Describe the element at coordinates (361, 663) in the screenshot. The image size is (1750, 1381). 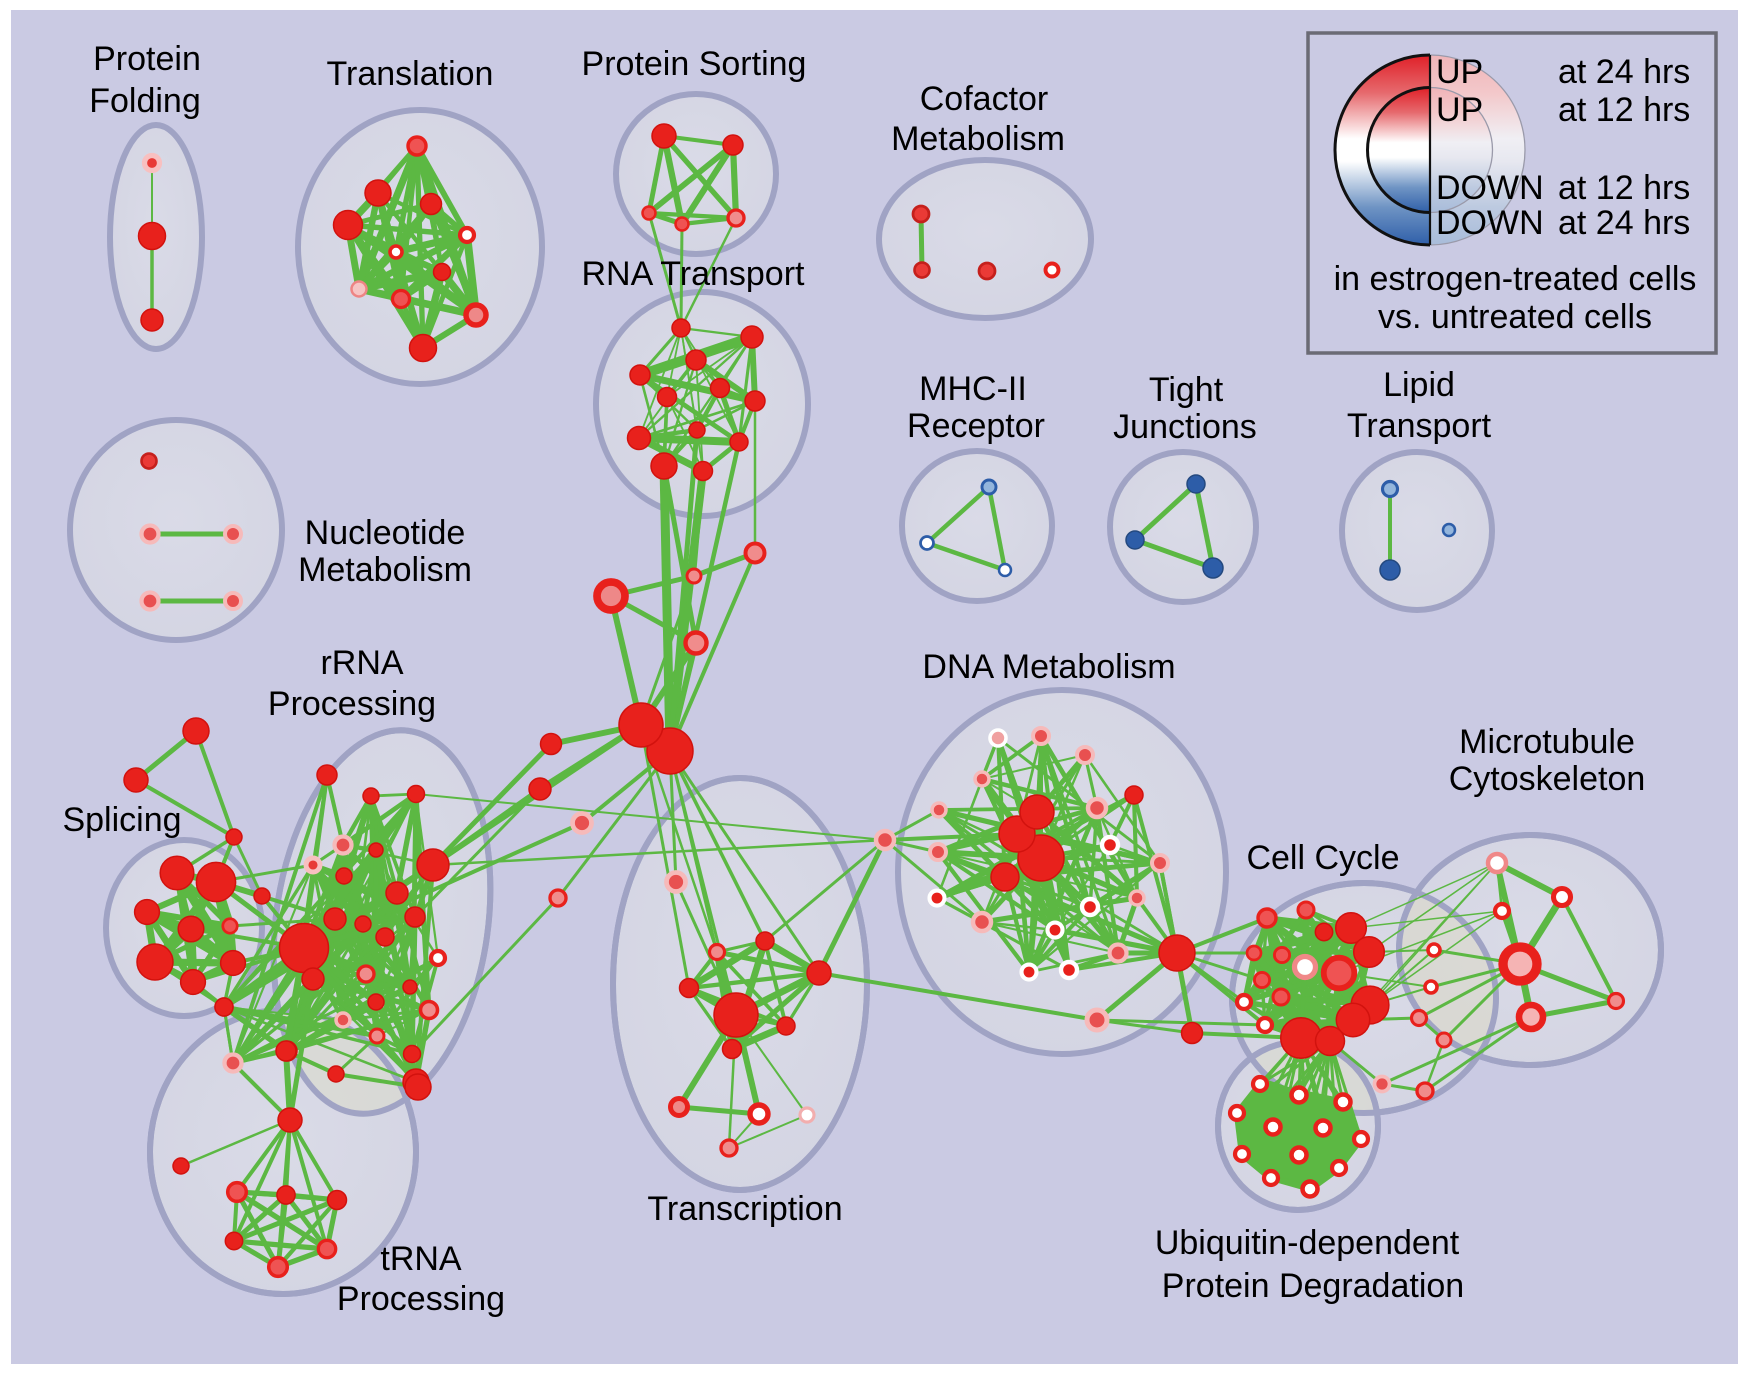
I see `svg-text: rRNA` at that location.